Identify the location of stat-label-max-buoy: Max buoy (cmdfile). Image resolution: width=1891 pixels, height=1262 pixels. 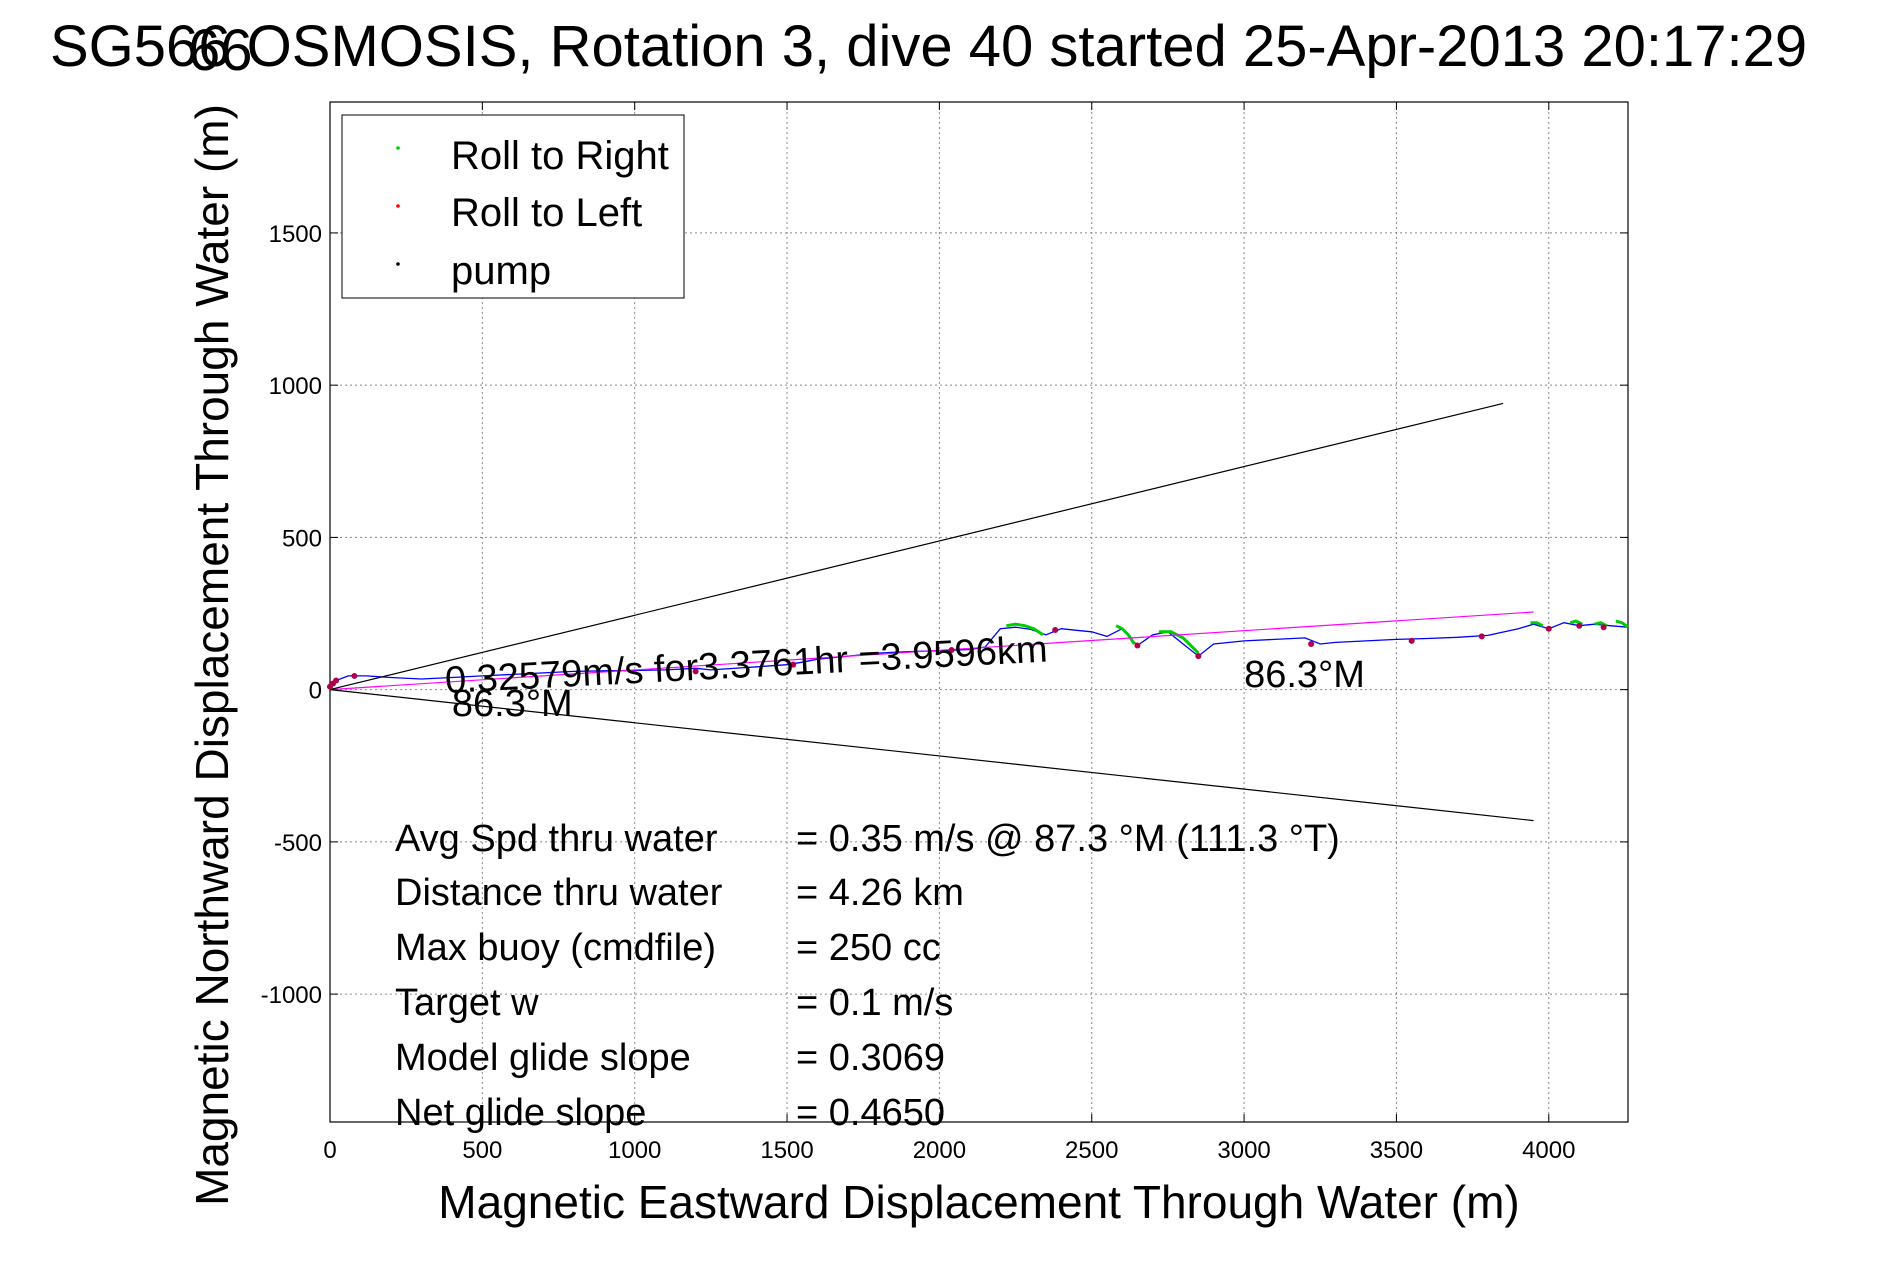
(555, 948).